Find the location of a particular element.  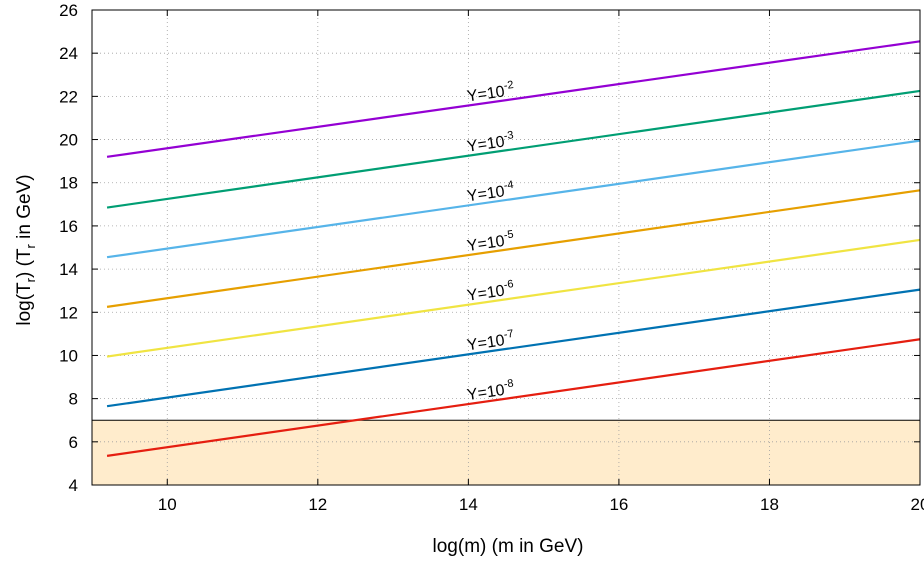

x-tick-label: 12 is located at coordinates (317, 504).